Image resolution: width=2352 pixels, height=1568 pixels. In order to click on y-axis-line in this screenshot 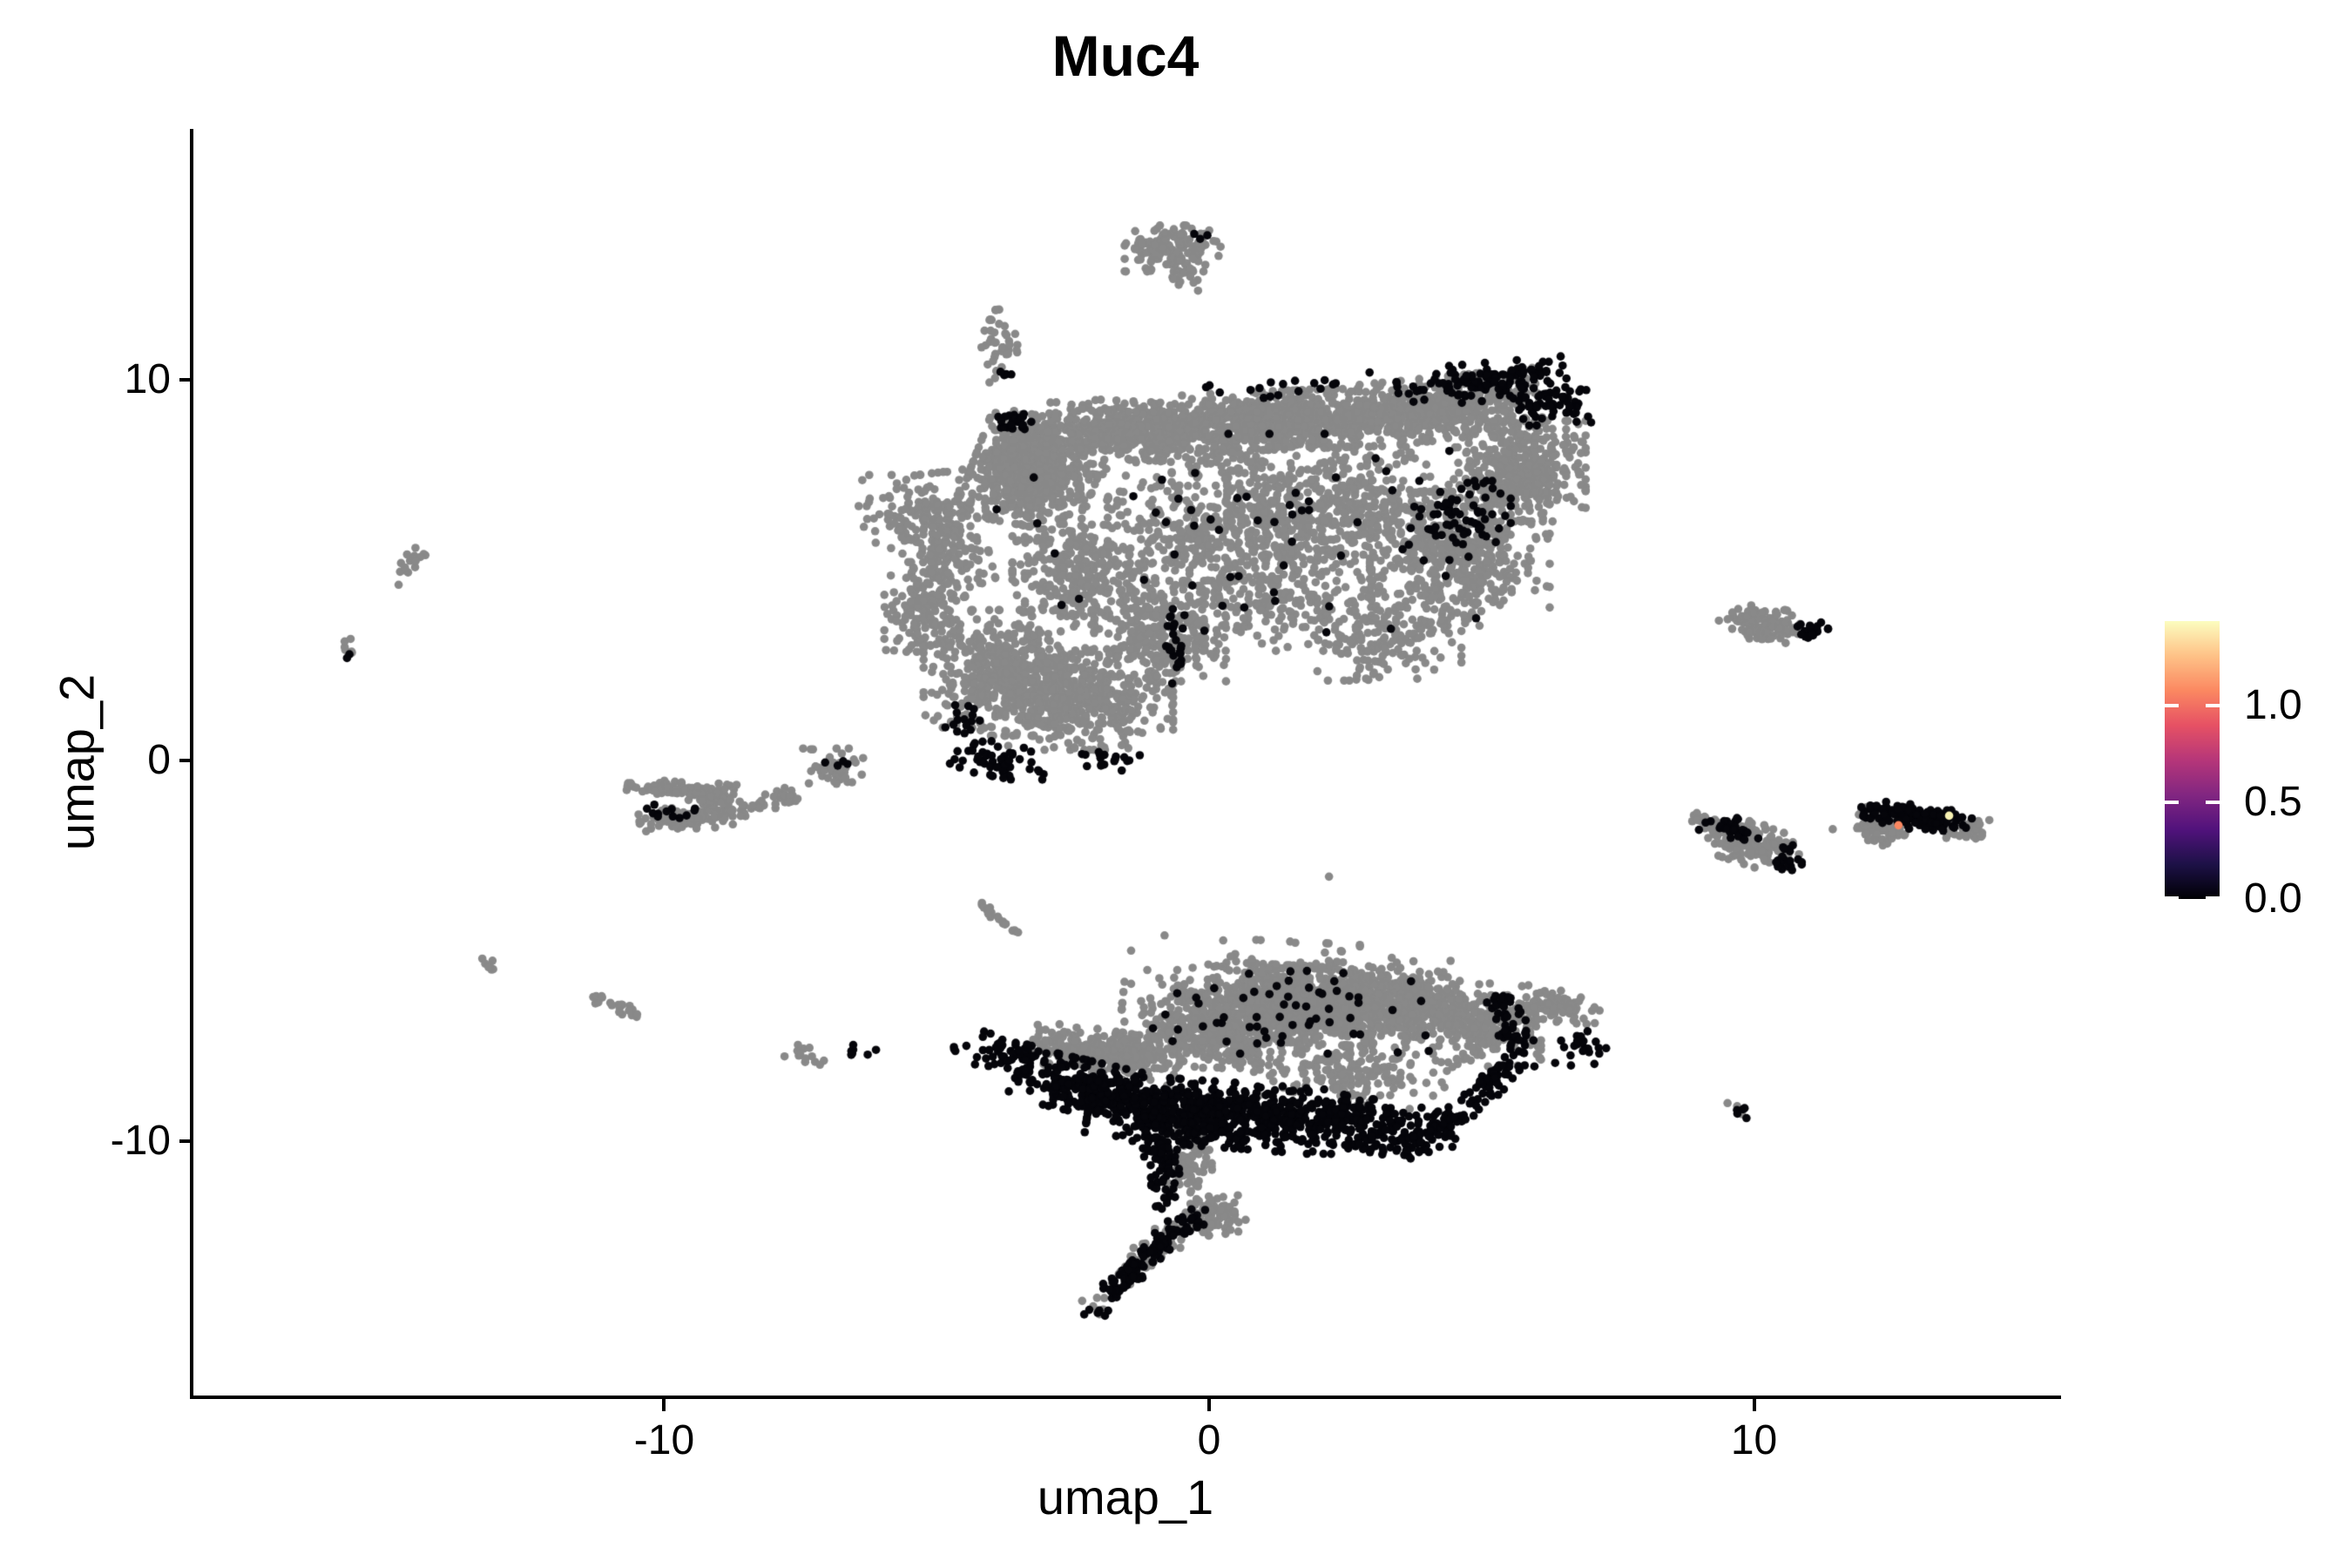, I will do `click(191, 764)`.